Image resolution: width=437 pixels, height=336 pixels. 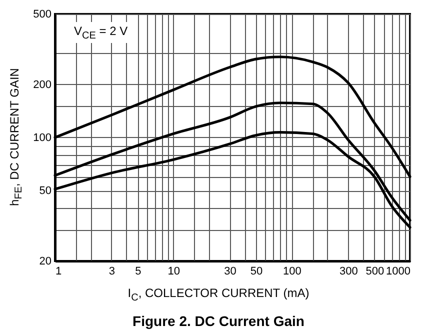 What do you see at coordinates (59, 272) in the screenshot?
I see `x-tick-label: 1` at bounding box center [59, 272].